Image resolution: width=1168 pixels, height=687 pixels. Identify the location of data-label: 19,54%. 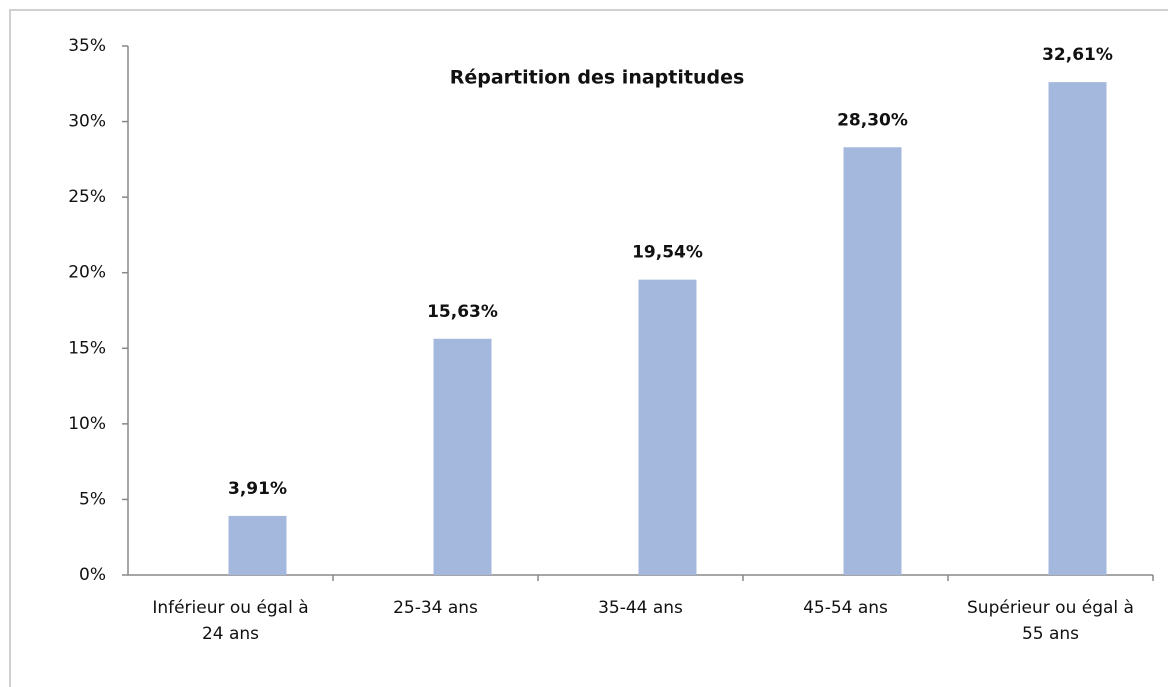
(667, 253).